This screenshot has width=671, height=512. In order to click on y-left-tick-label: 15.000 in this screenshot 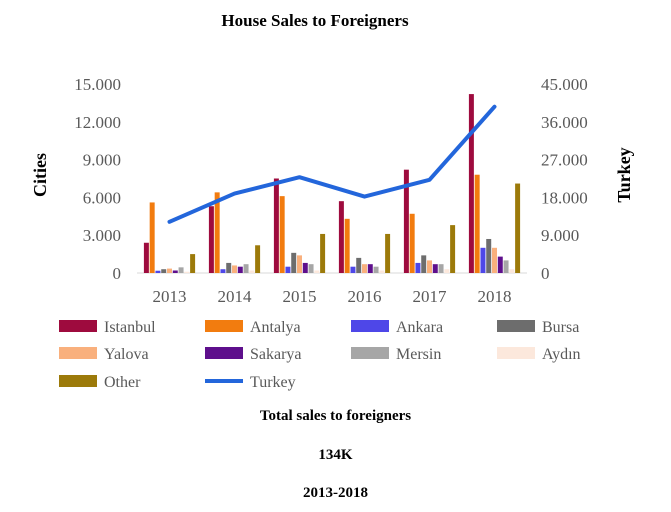, I will do `click(97, 84)`.